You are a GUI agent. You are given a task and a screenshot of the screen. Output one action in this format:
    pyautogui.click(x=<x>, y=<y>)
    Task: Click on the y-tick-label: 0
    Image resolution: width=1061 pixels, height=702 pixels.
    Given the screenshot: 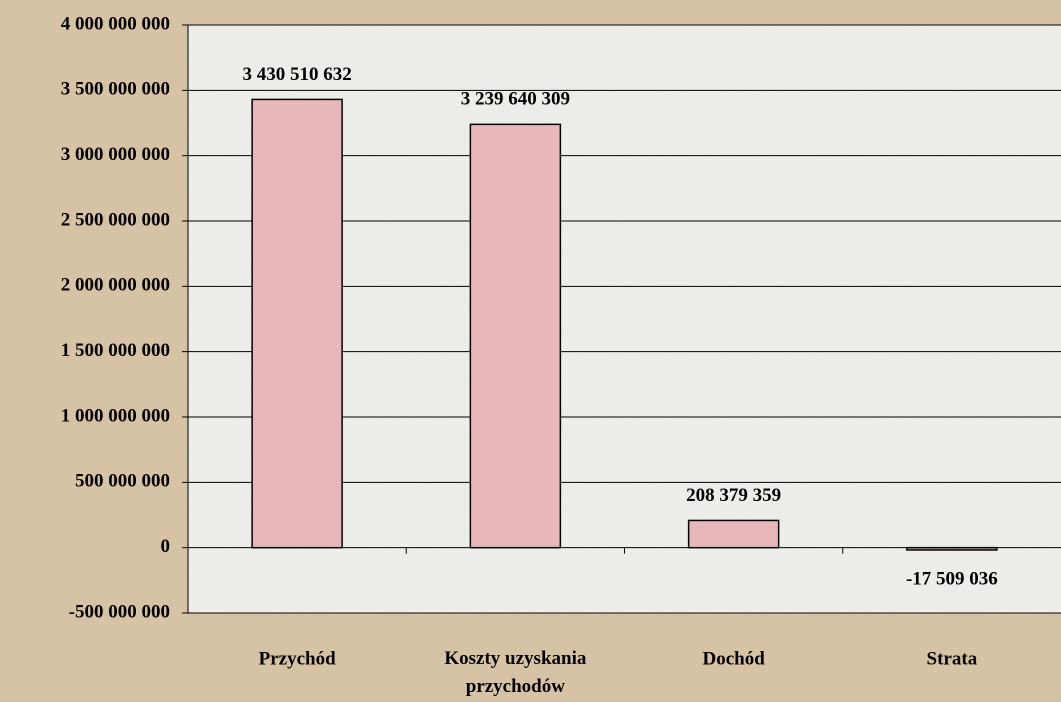 What is the action you would take?
    pyautogui.click(x=166, y=546)
    